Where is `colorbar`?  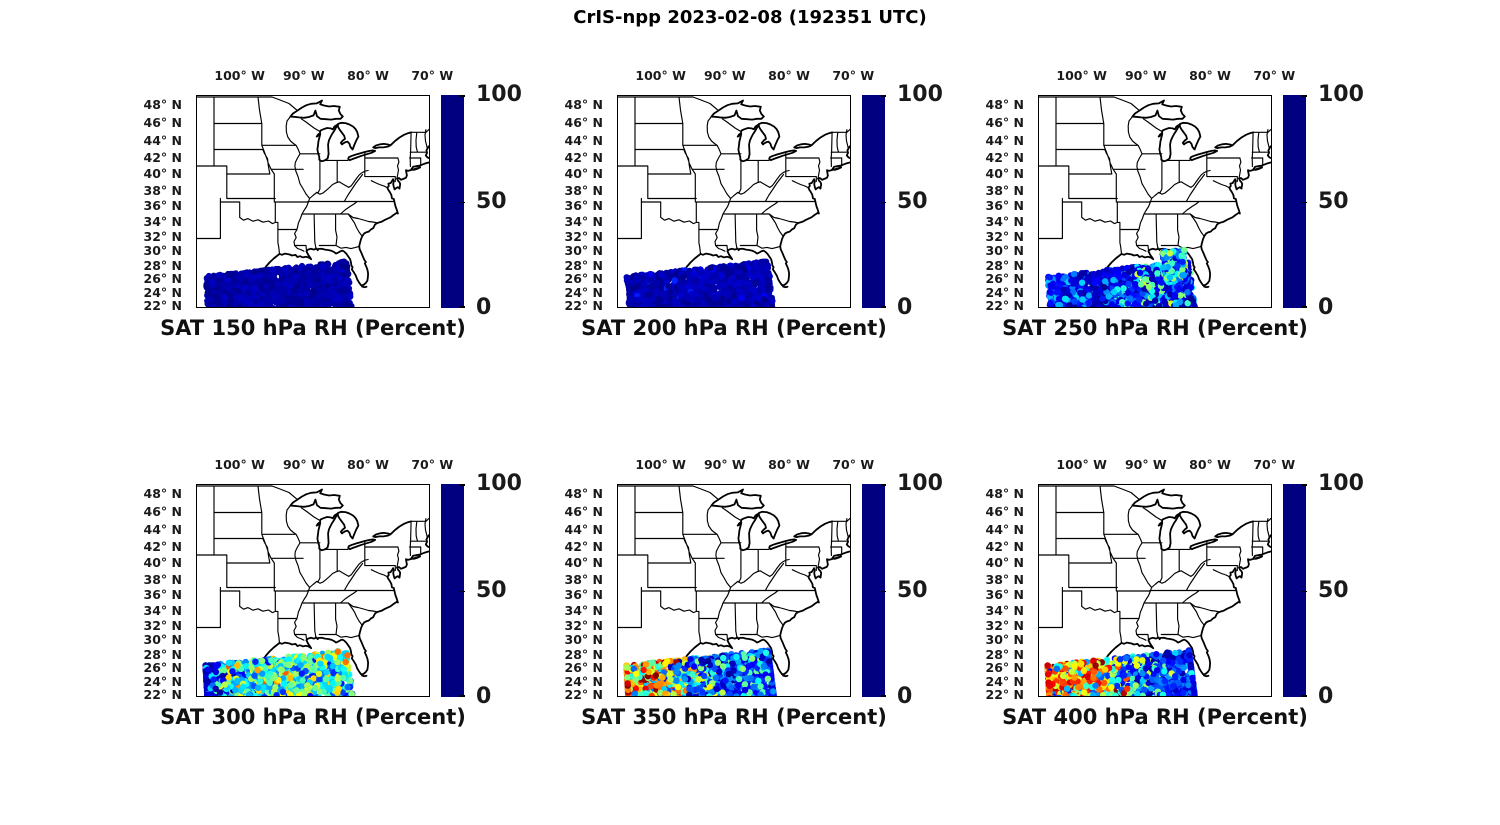
colorbar is located at coordinates (452, 201).